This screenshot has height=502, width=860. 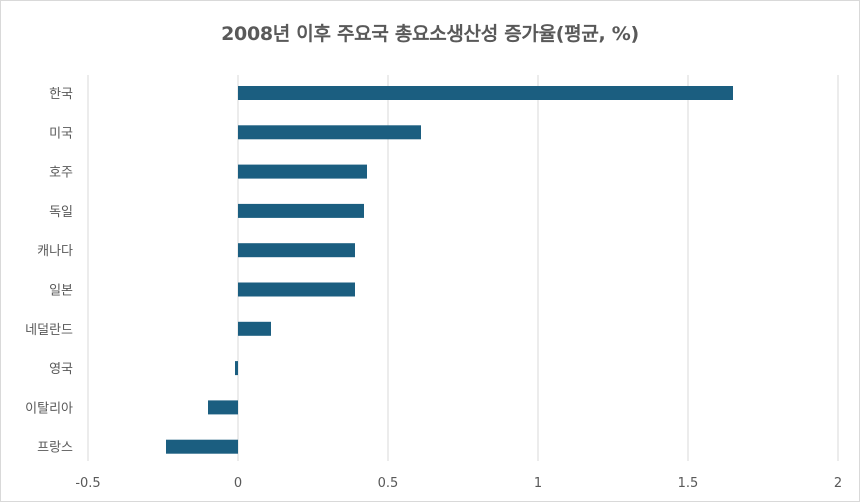 What do you see at coordinates (87, 483) in the screenshot?
I see `x-tick-label: -0.5` at bounding box center [87, 483].